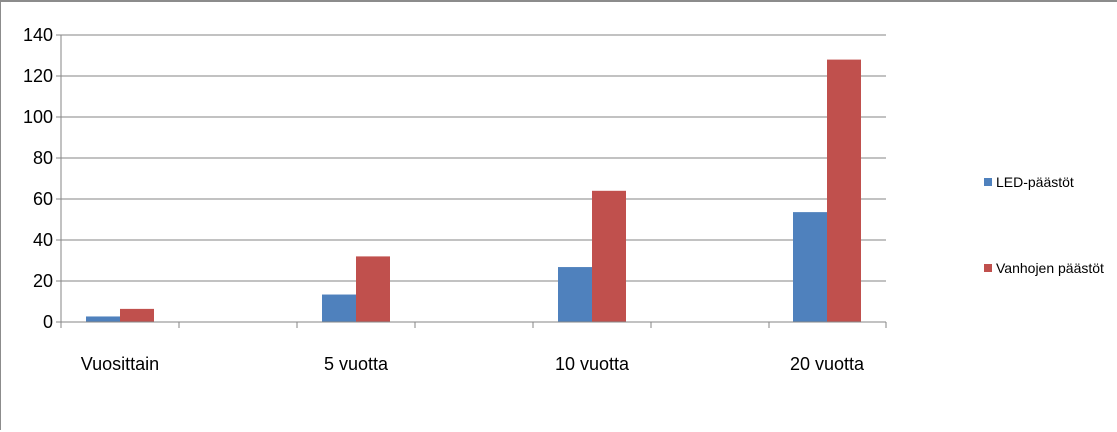 Image resolution: width=1117 pixels, height=432 pixels. Describe the element at coordinates (38, 35) in the screenshot. I see `y-tick-label: 140` at that location.